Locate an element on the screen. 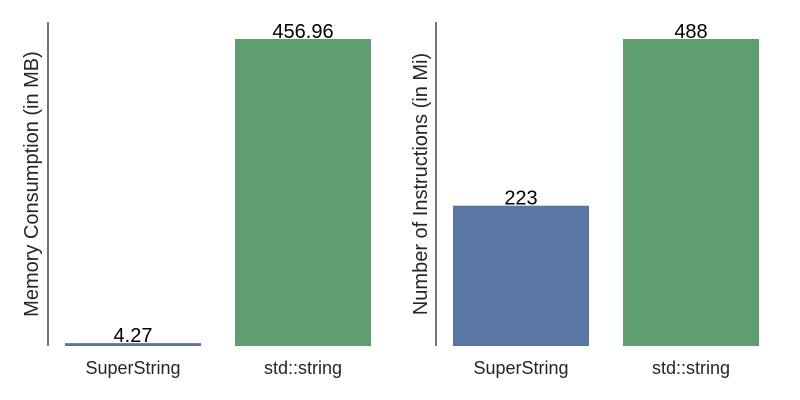 This screenshot has width=800, height=400. x-tick-label-2-2: std::string is located at coordinates (691, 368).